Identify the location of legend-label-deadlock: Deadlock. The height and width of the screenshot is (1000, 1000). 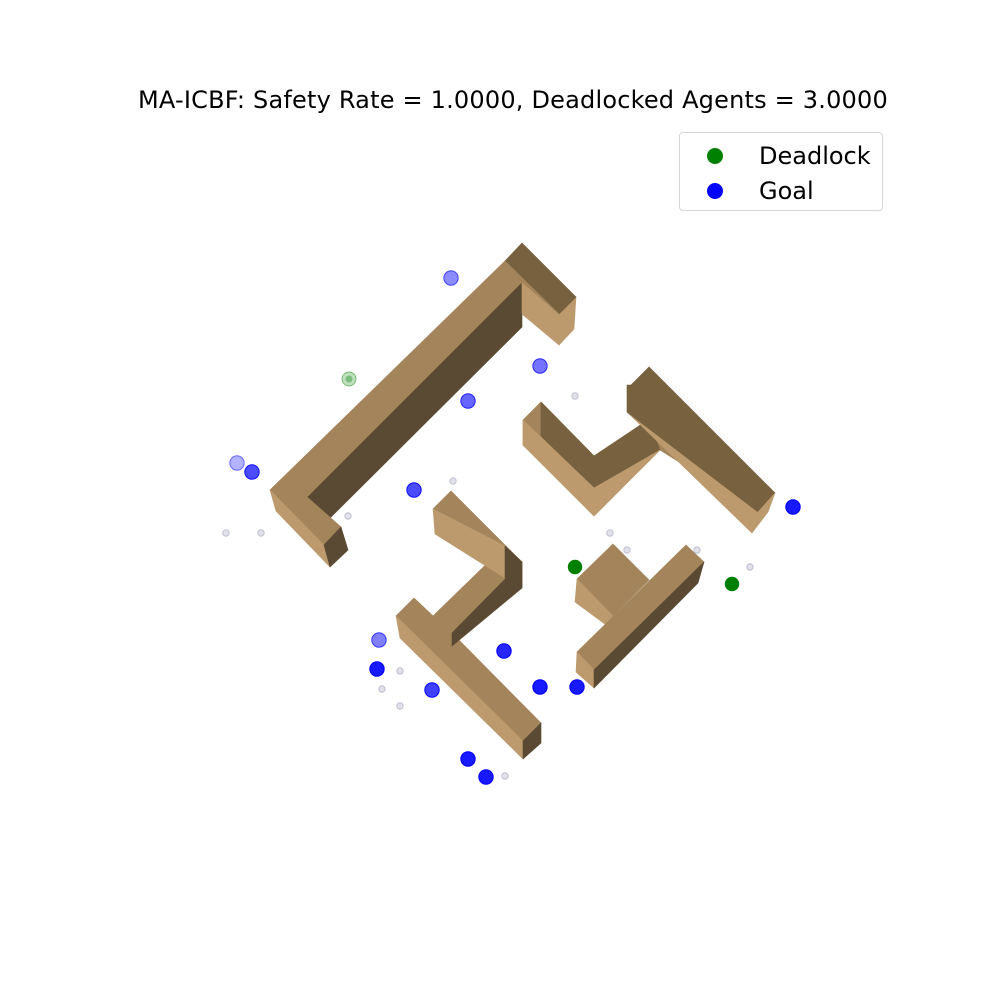
(815, 156).